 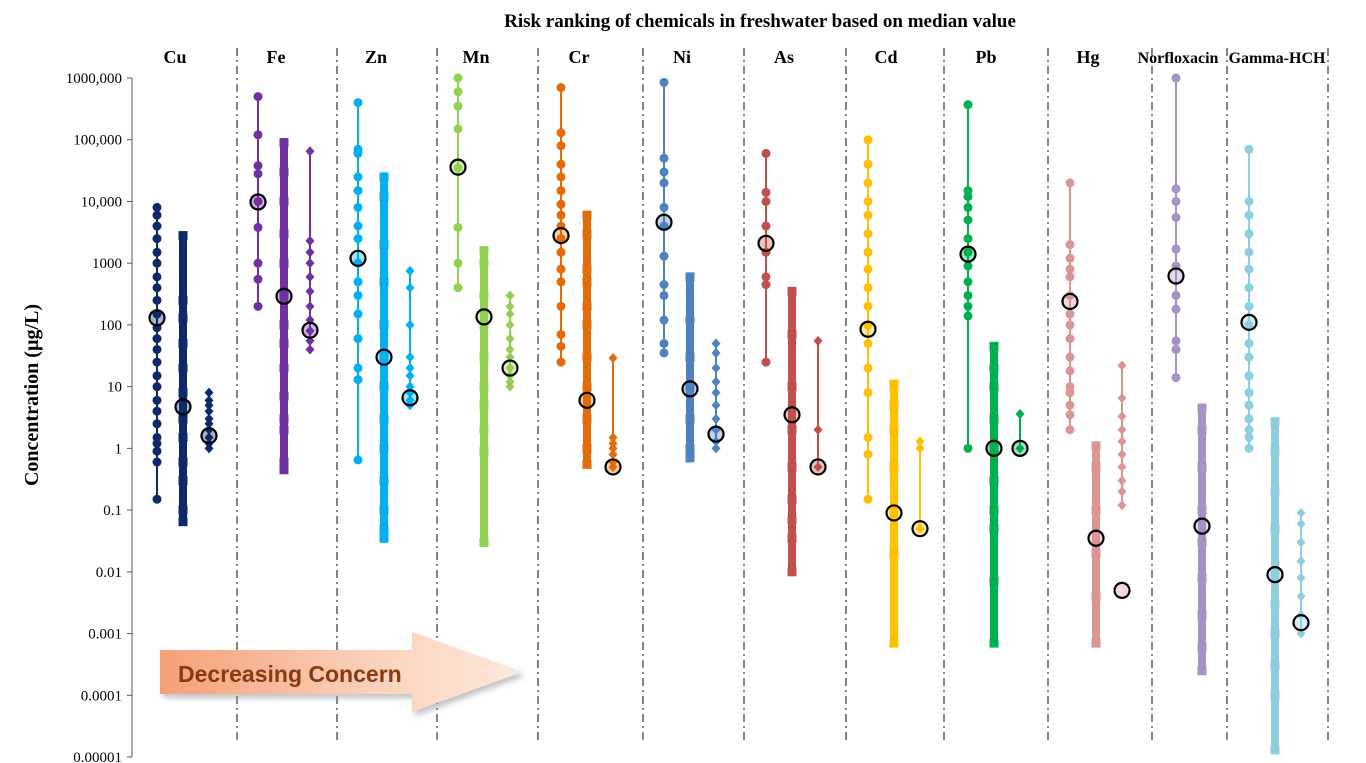 I want to click on series-pb-circle, so click(x=968, y=276).